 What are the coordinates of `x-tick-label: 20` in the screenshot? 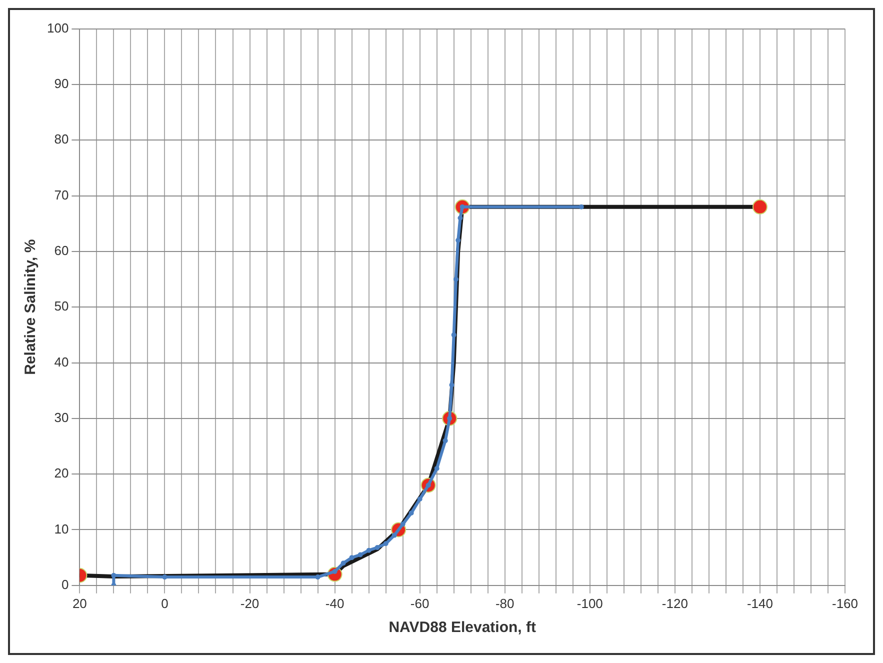 It's located at (79, 603).